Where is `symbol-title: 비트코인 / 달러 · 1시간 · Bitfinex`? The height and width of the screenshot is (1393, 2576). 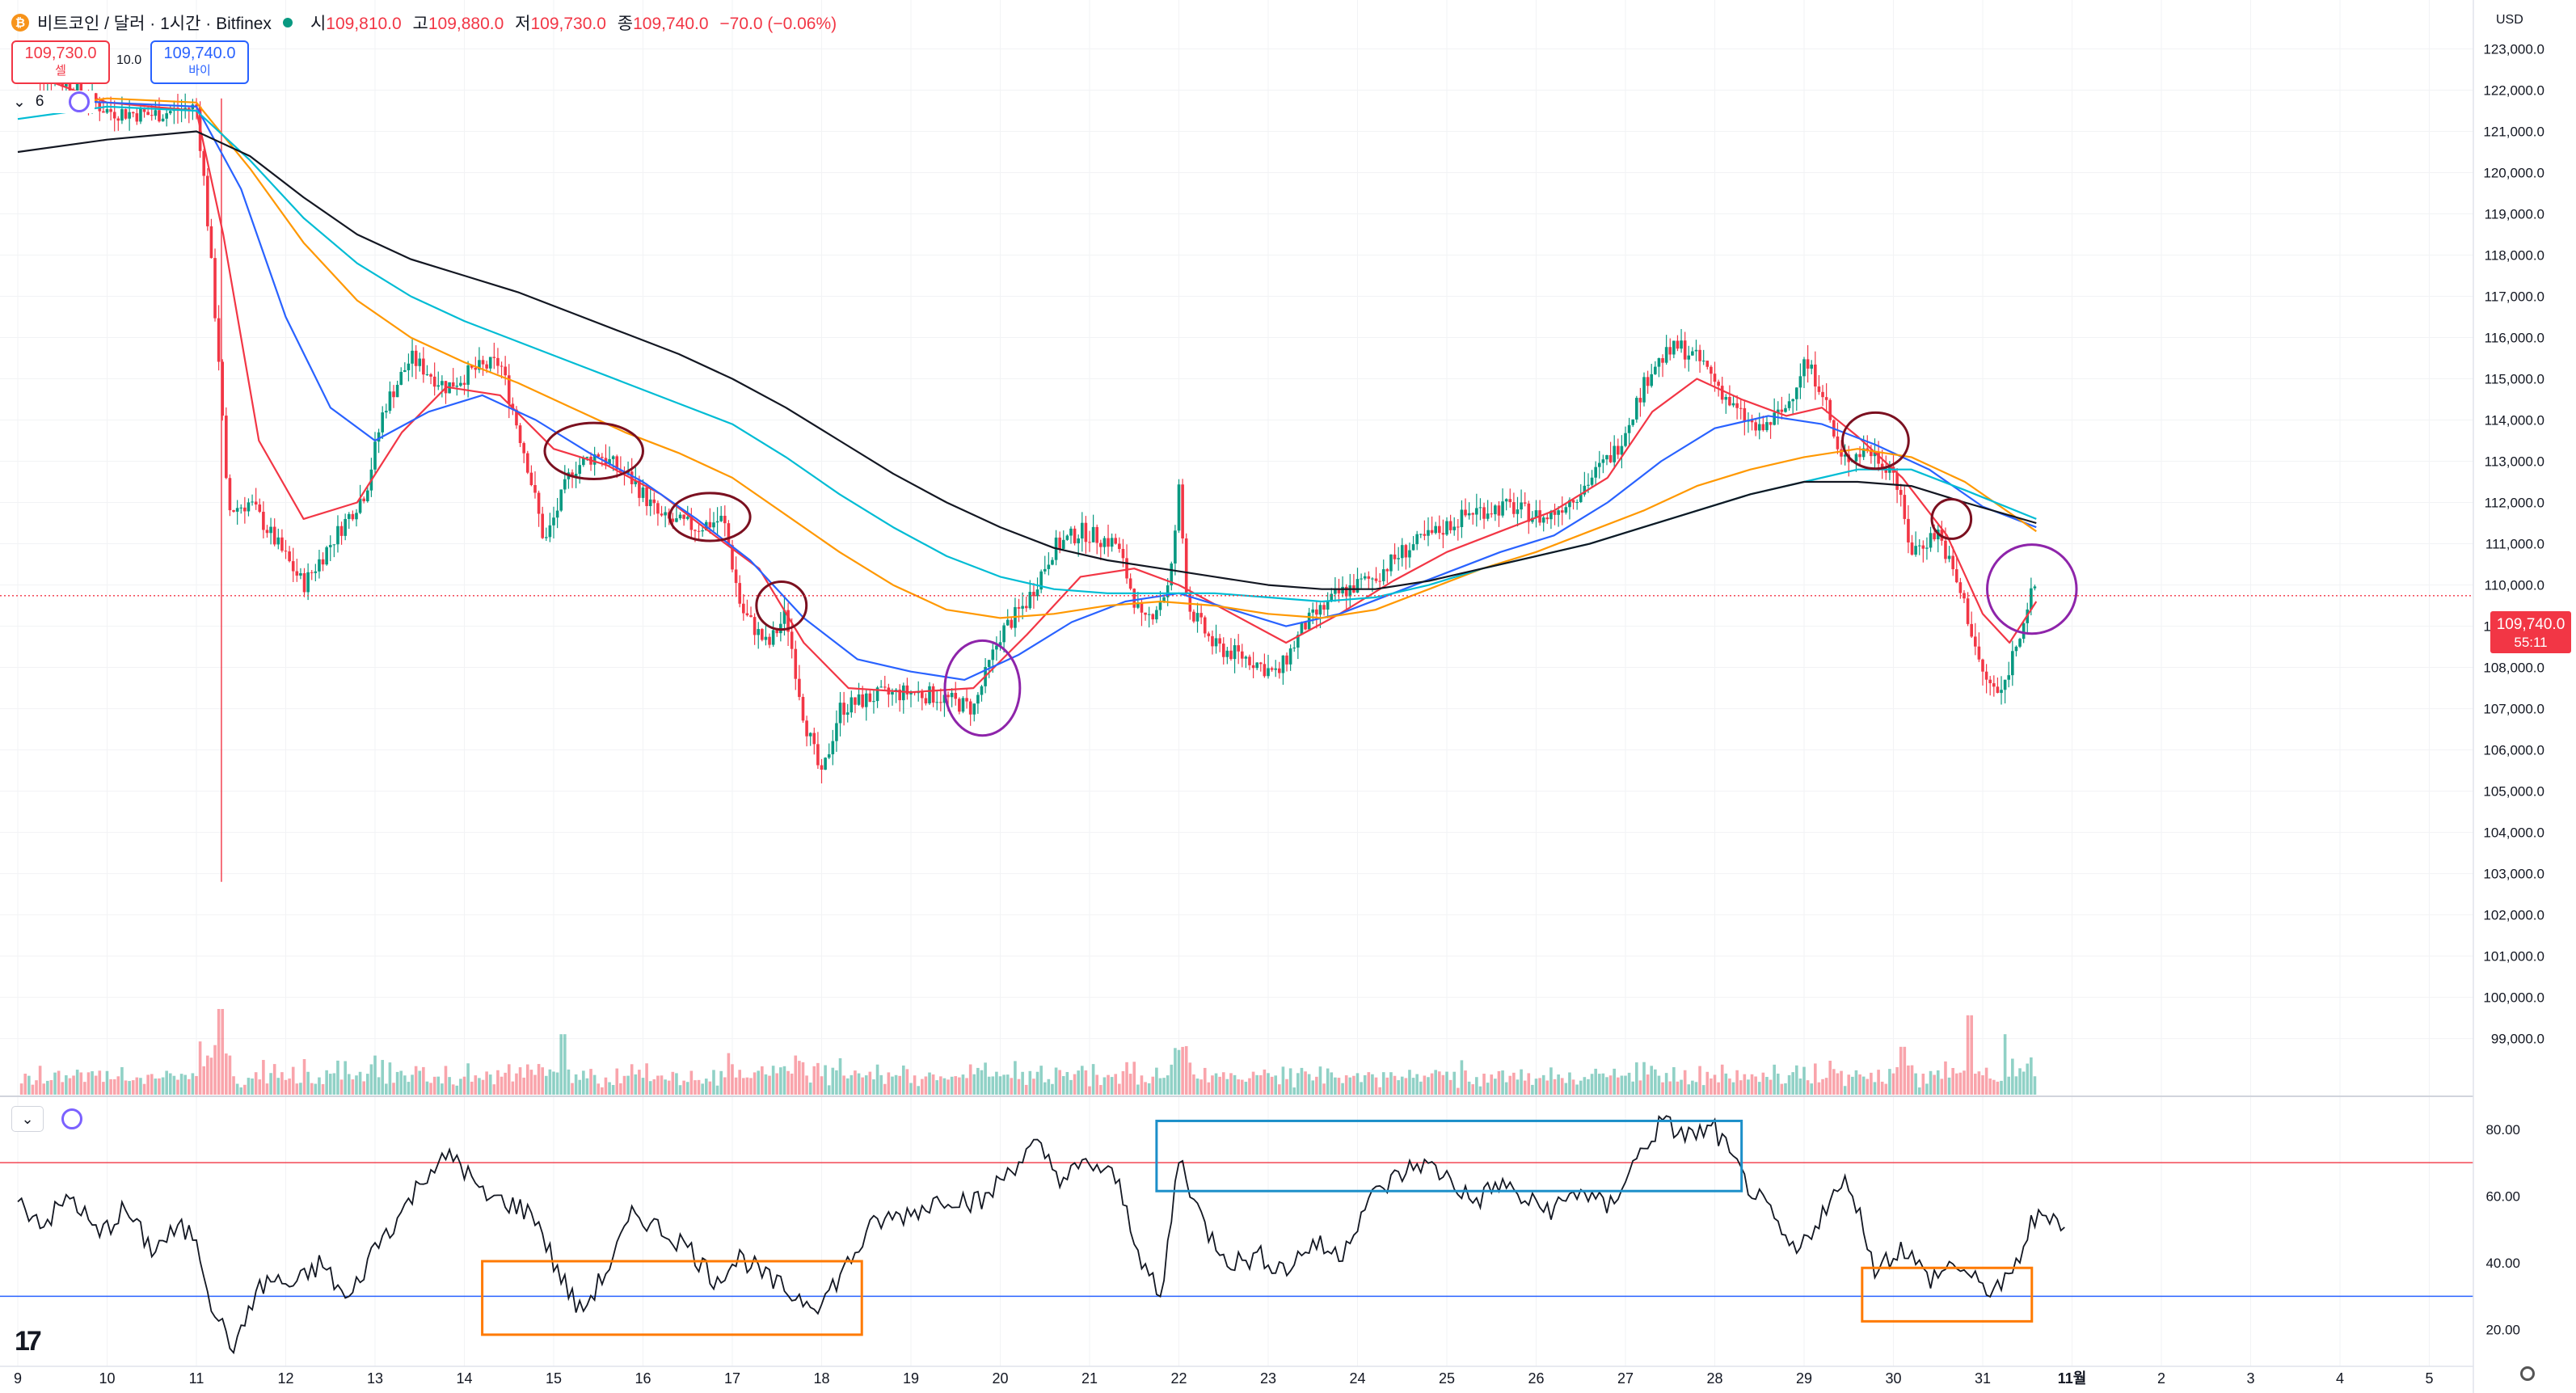
symbol-title: 비트코인 / 달러 · 1시간 · Bitfinex is located at coordinates (155, 24).